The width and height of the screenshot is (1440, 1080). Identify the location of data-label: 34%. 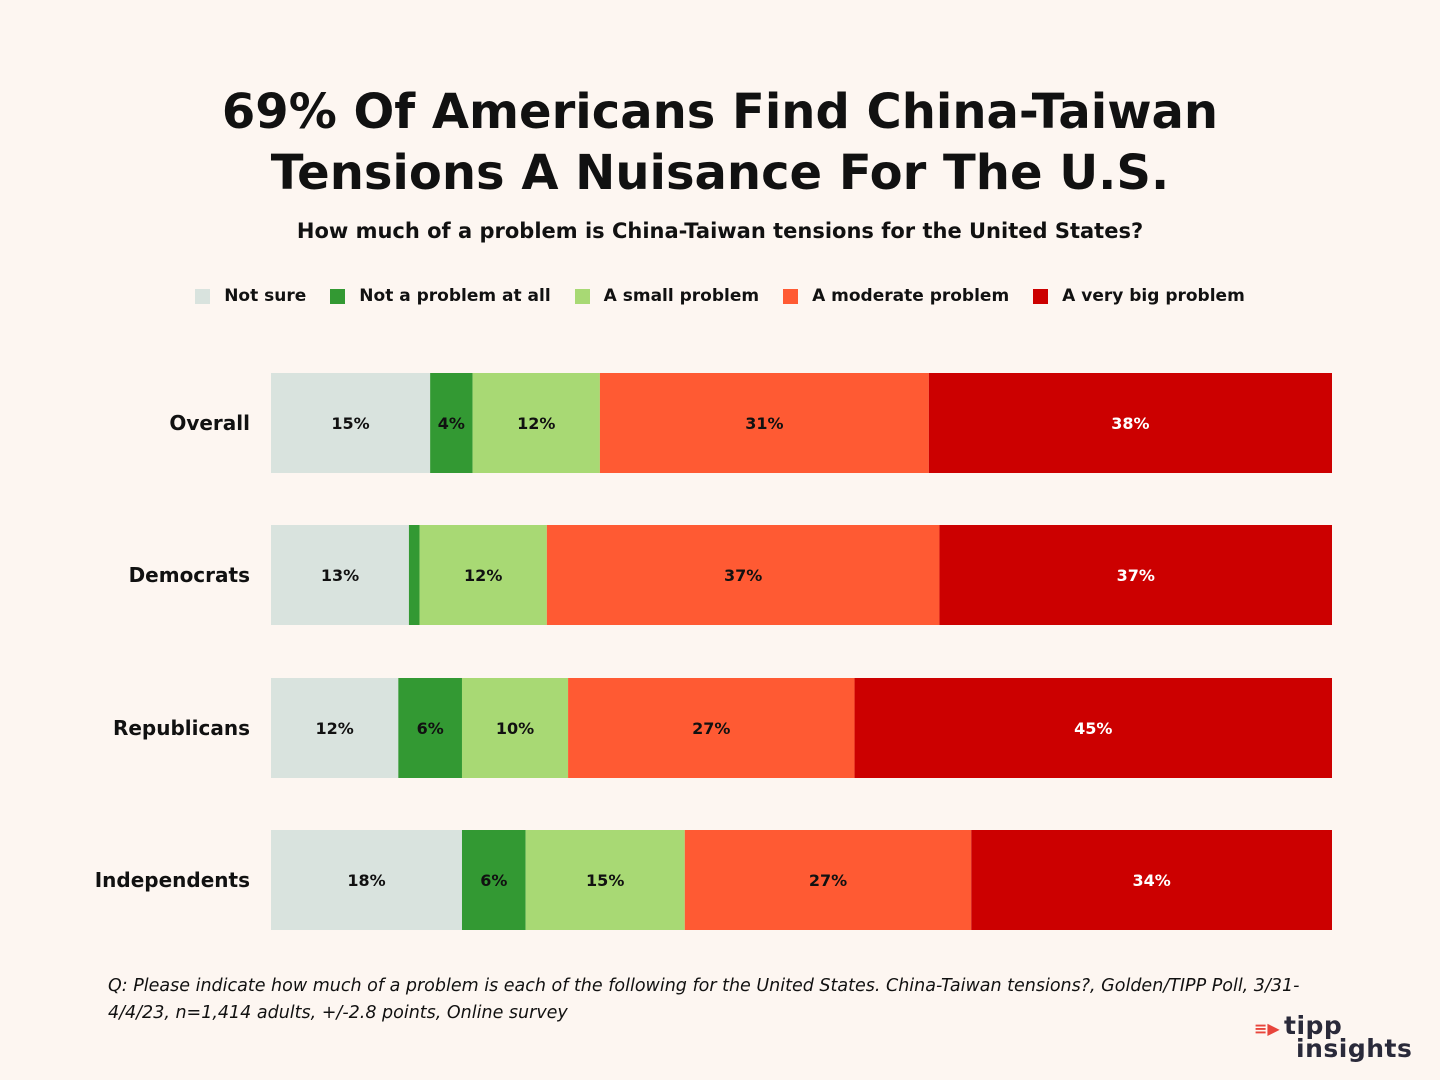
(1151, 880).